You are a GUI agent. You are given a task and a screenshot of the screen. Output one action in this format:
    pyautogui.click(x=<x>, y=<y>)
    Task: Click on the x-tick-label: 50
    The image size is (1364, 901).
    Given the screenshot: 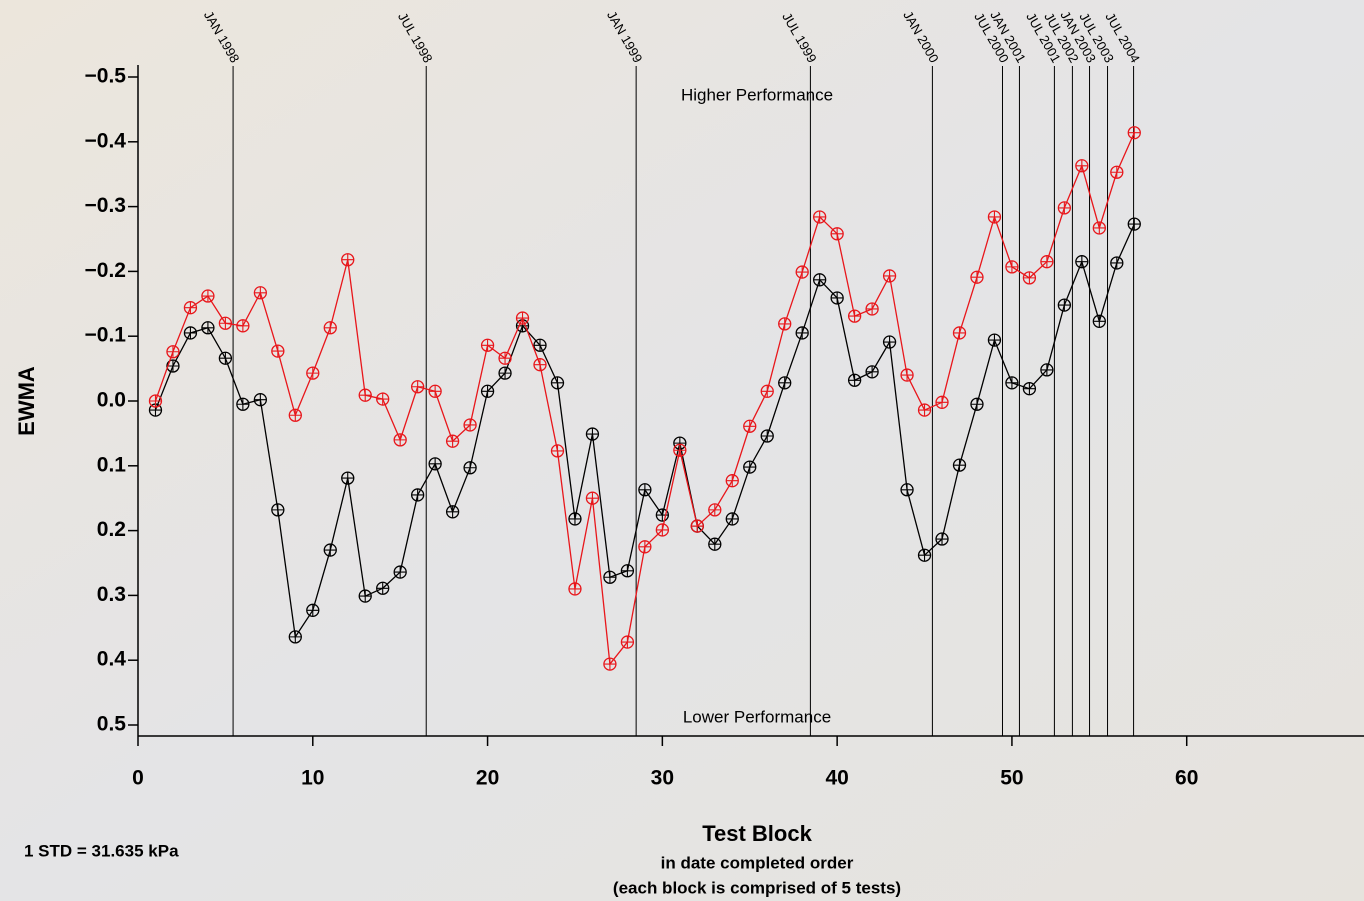 What is the action you would take?
    pyautogui.click(x=1011, y=778)
    